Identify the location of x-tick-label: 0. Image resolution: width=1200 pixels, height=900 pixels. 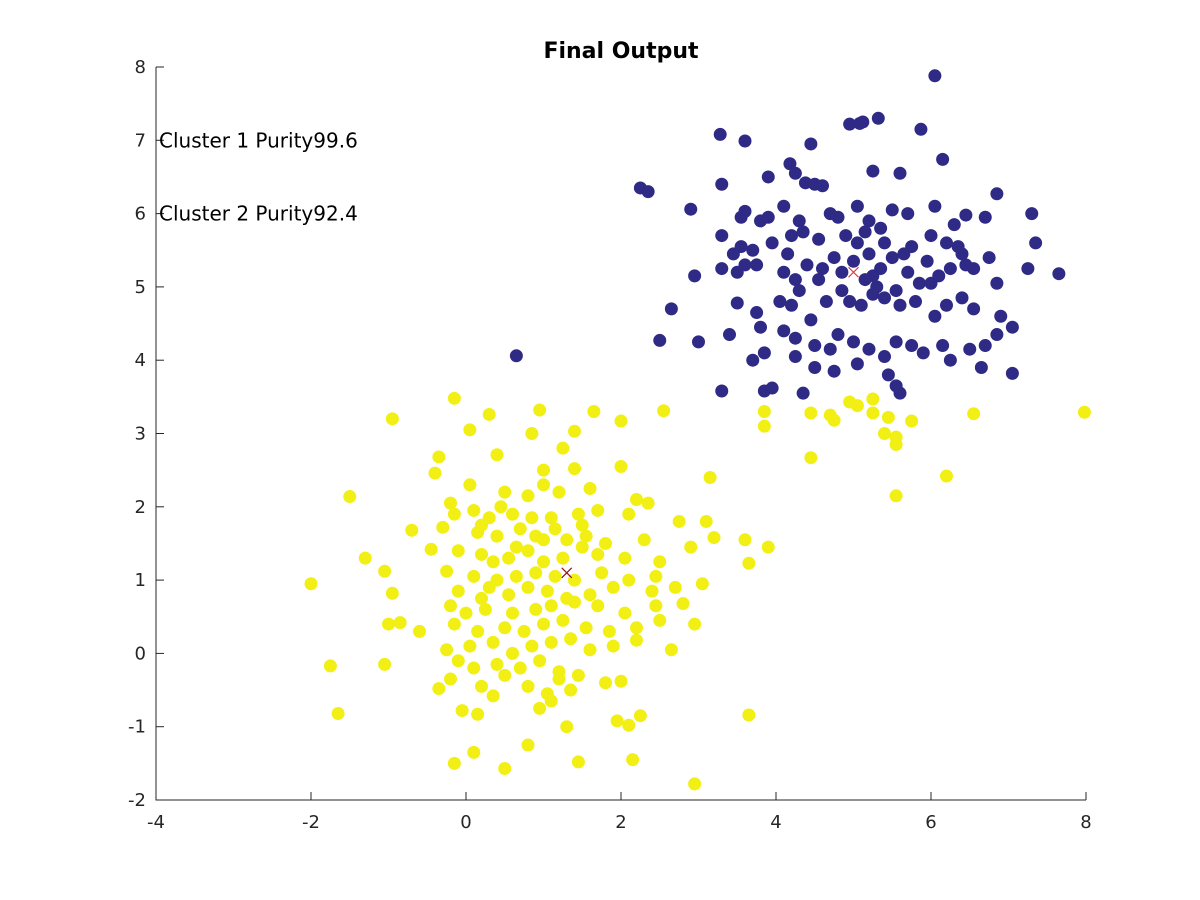
(465, 822).